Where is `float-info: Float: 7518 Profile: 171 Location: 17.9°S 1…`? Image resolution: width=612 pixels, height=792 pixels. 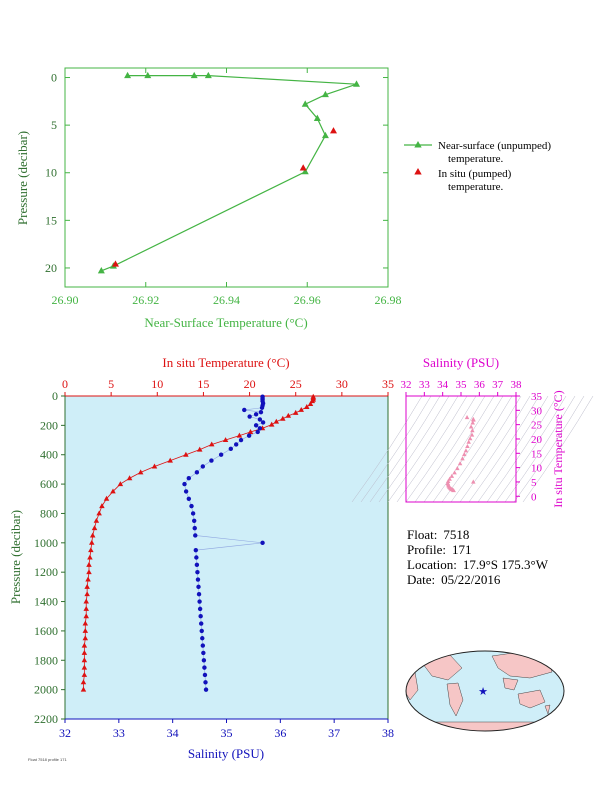 float-info: Float: 7518 Profile: 171 Location: 17.9°S 1… is located at coordinates (477, 557).